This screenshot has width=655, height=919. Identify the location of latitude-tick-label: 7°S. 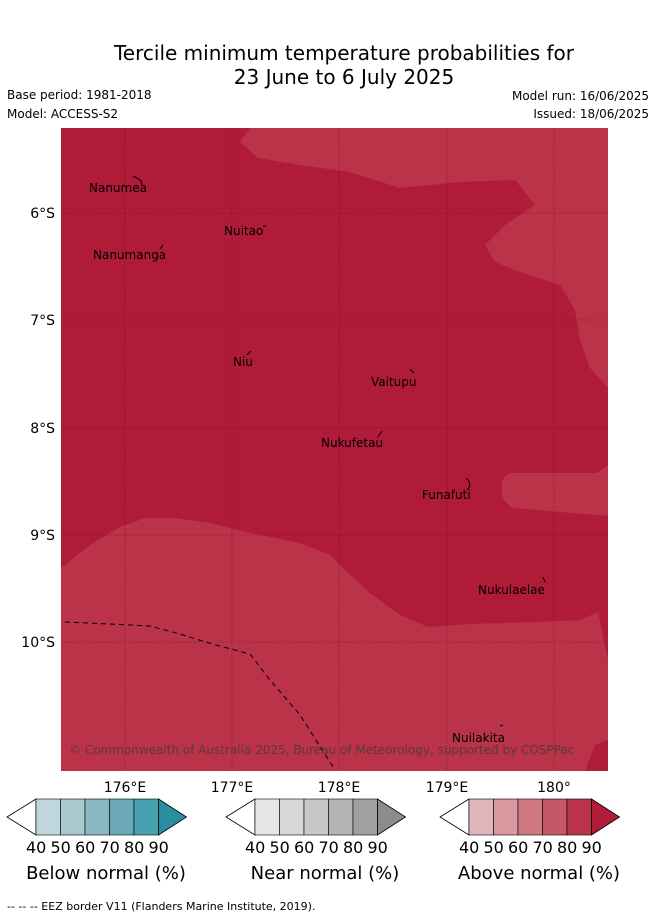
(42, 321).